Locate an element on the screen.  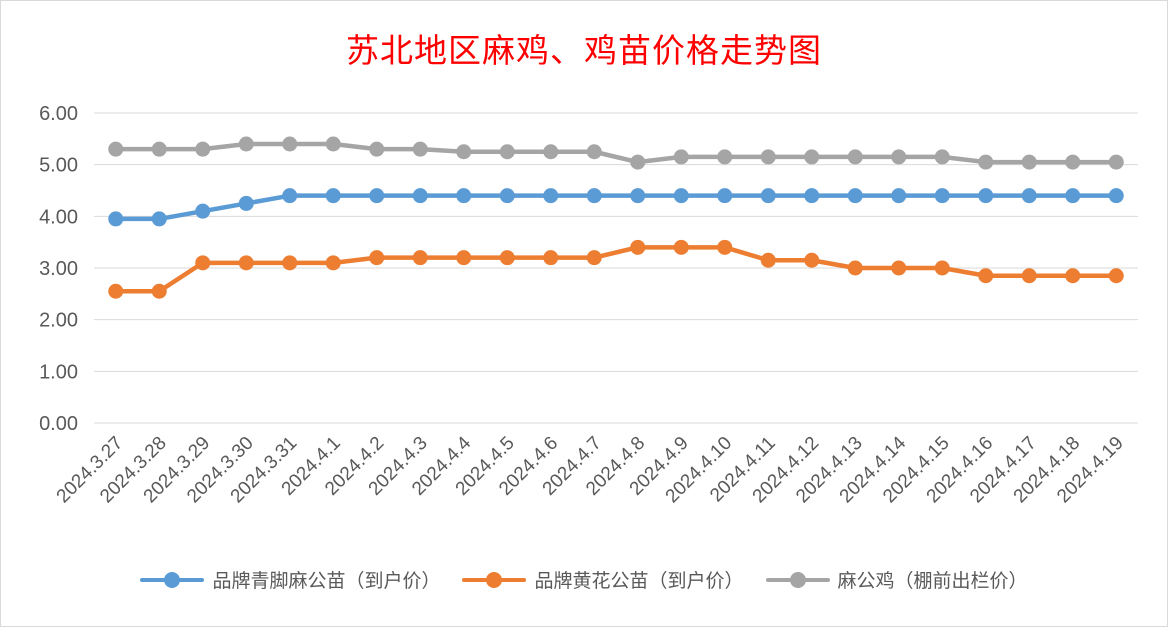
y-tick-label: 3.00 is located at coordinates (58, 269).